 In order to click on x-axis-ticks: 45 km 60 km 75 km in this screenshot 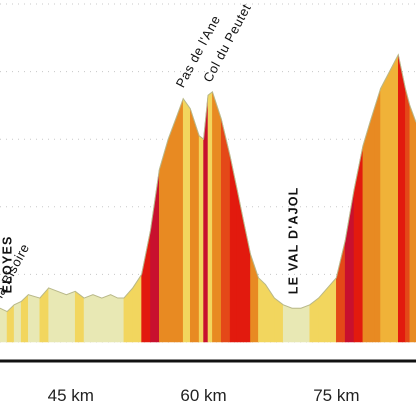, I will do `click(204, 395)`.